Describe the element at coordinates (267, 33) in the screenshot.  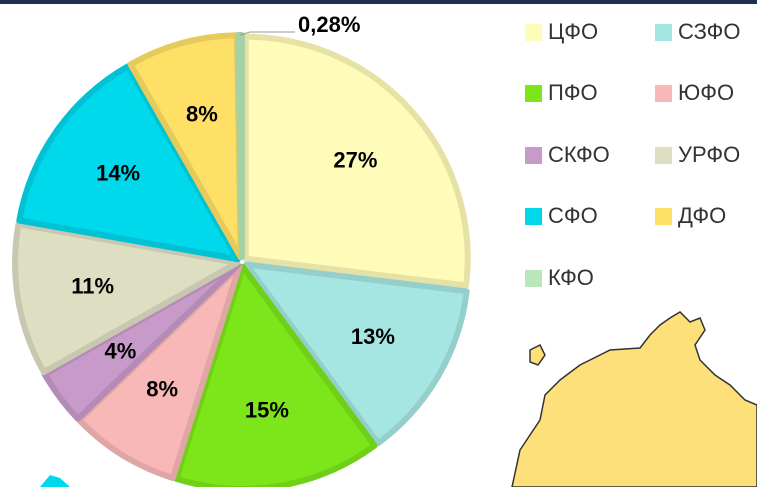
I see `leader-line` at that location.